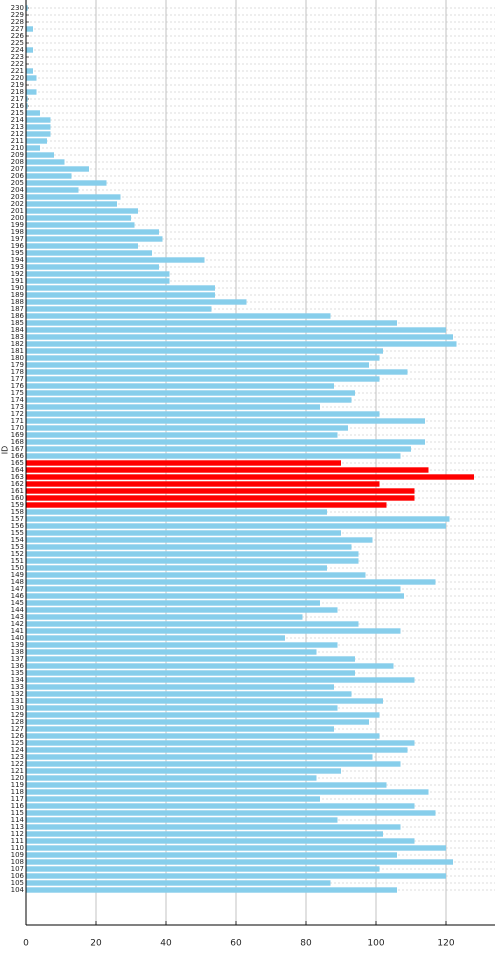 The height and width of the screenshot is (954, 495). Describe the element at coordinates (17, 78) in the screenshot. I see `y-tick-label: 220` at that location.